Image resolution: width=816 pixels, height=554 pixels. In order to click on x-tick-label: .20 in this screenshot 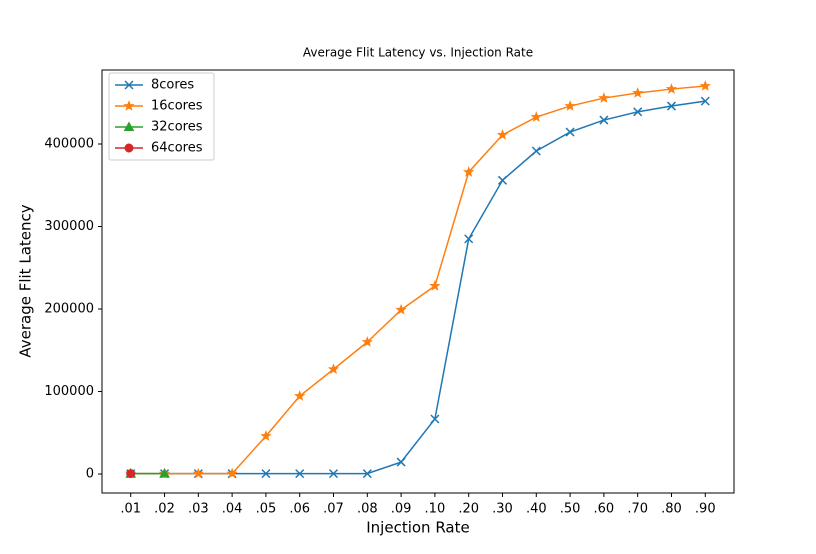, I will do `click(468, 509)`.